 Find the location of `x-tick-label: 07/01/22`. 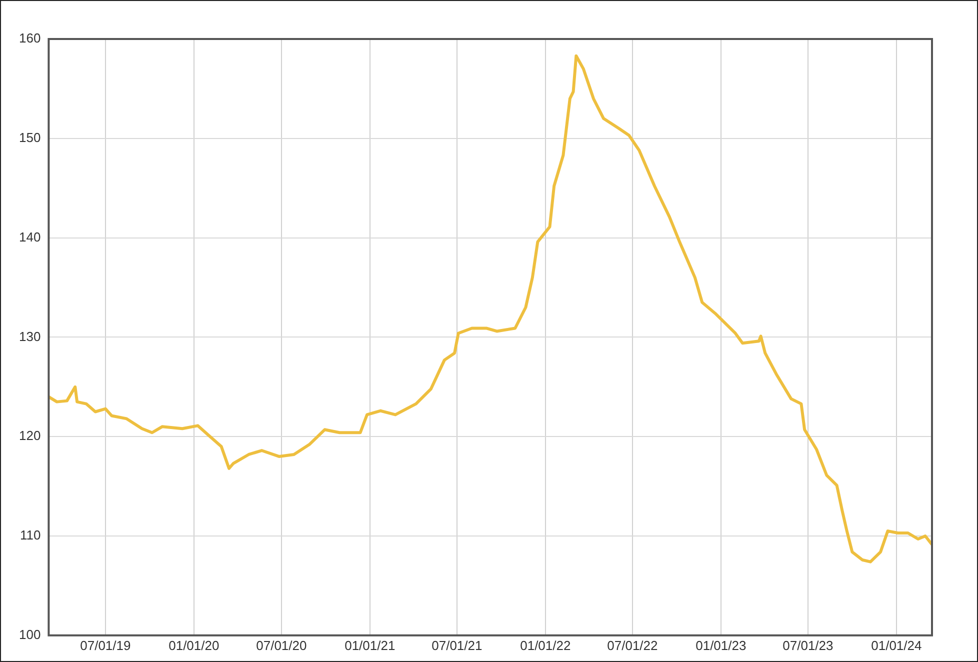

x-tick-label: 07/01/22 is located at coordinates (632, 645).